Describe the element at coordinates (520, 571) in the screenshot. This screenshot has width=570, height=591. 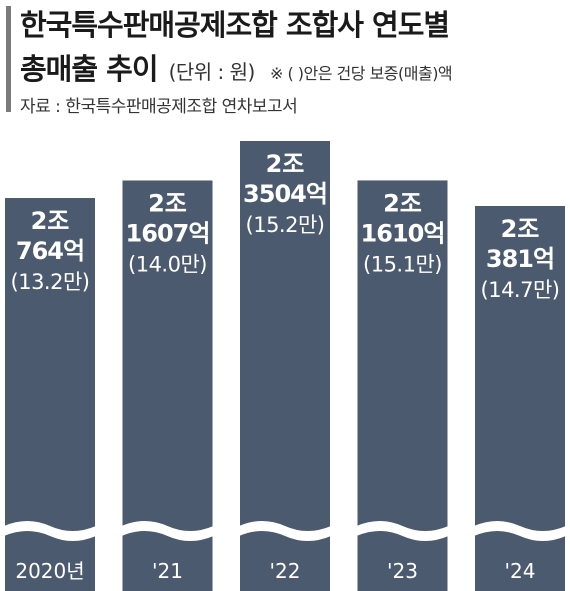
I see `category-label: '24` at that location.